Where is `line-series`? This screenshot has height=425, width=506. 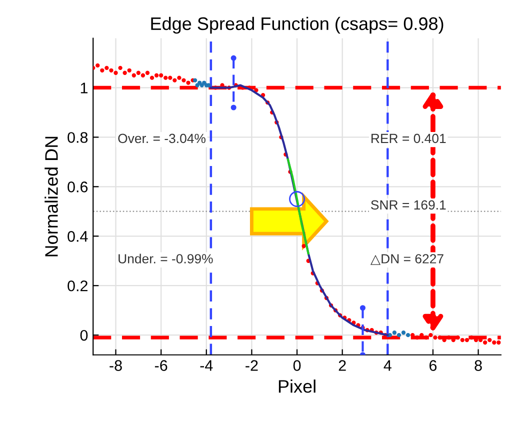
line-series is located at coordinates (298, 206).